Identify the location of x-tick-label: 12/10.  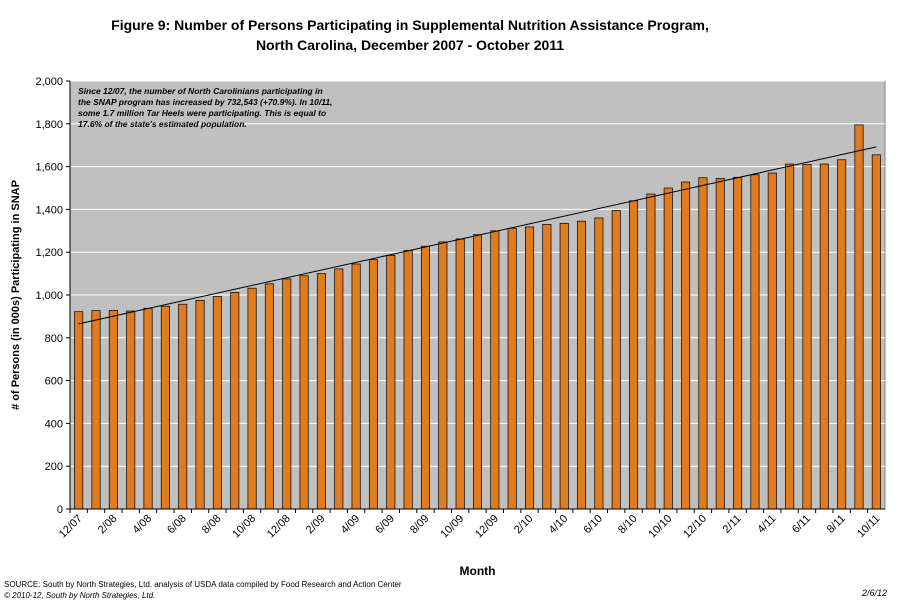
(695, 527).